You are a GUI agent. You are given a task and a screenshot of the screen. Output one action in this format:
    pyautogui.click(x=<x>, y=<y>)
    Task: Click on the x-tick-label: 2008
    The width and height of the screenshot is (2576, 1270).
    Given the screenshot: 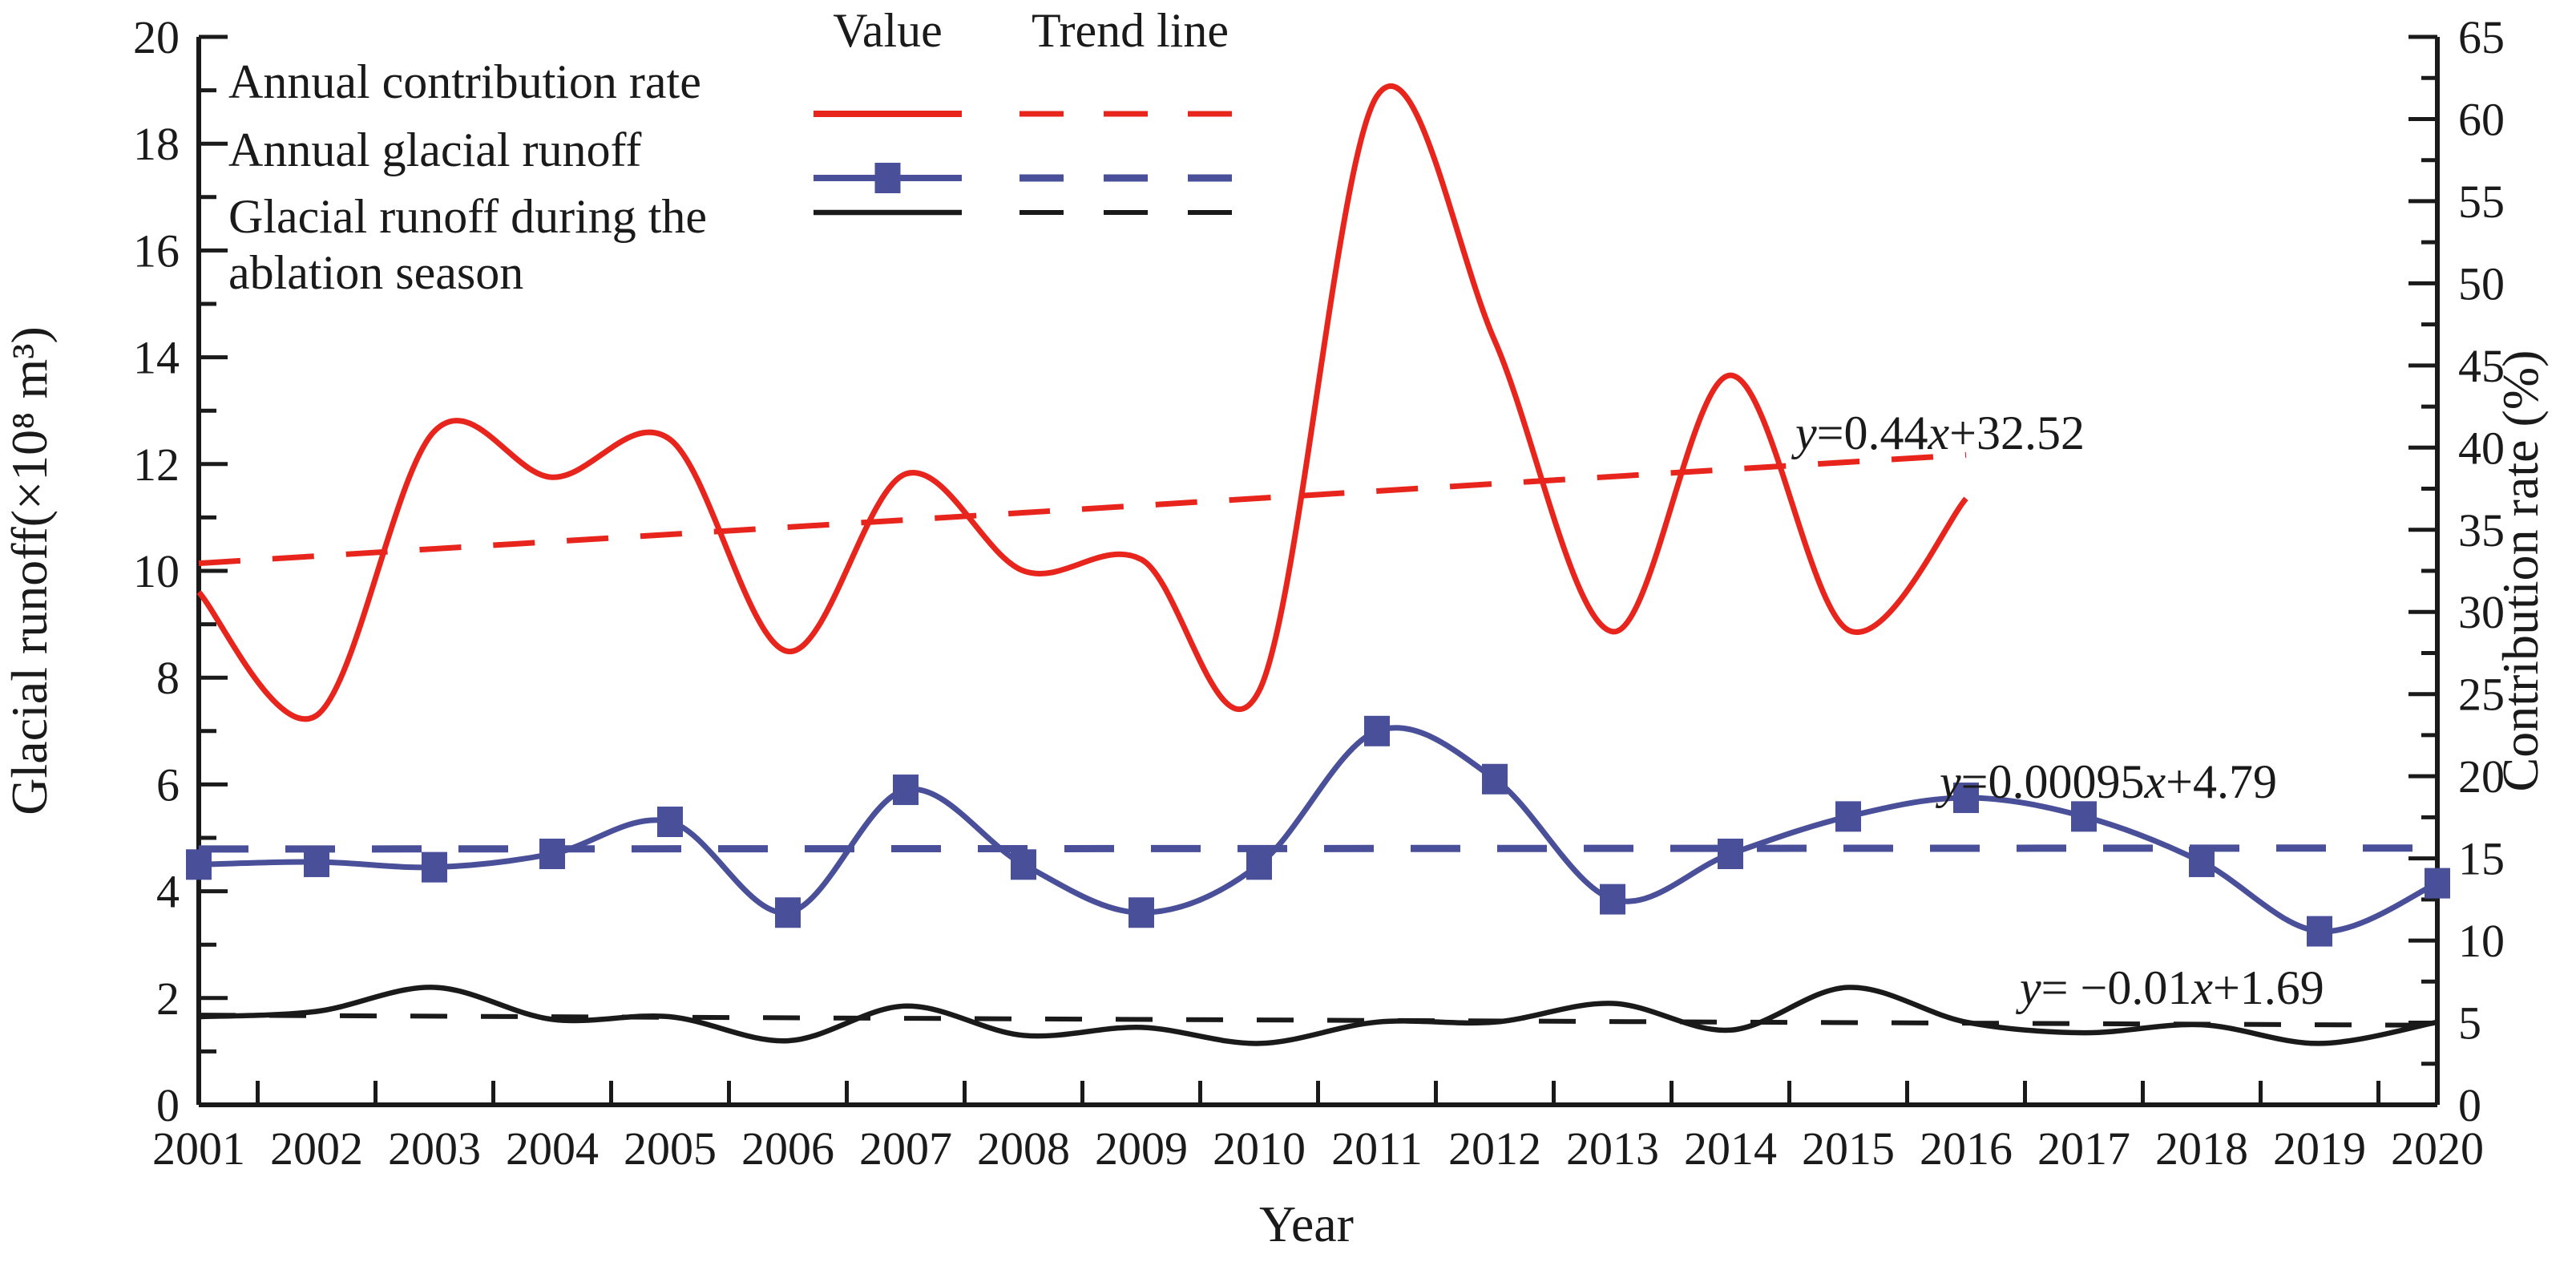 What is the action you would take?
    pyautogui.click(x=1024, y=1149)
    